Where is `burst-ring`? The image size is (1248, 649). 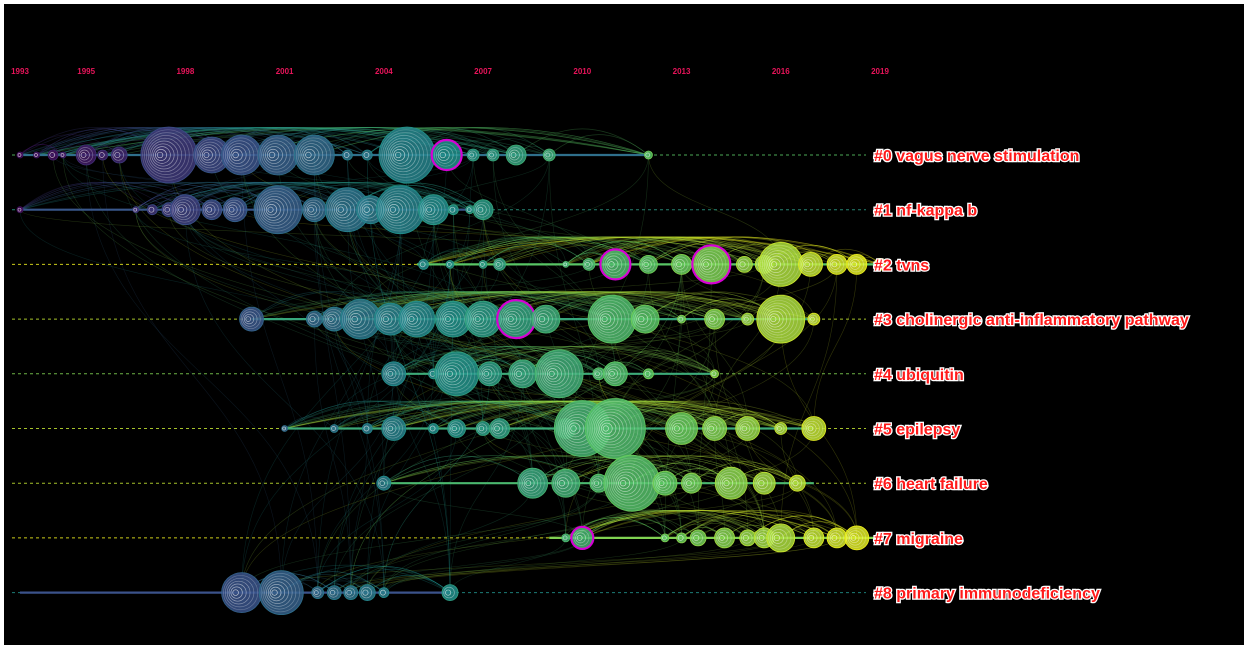 burst-ring is located at coordinates (615, 264).